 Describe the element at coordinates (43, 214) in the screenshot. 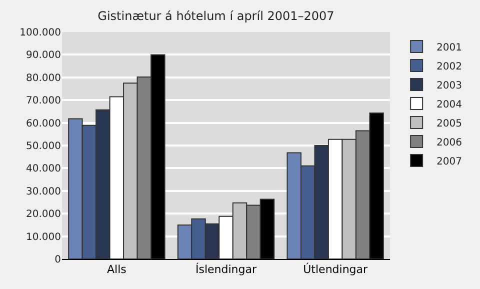

I see `y-tick-label: 20.000` at that location.